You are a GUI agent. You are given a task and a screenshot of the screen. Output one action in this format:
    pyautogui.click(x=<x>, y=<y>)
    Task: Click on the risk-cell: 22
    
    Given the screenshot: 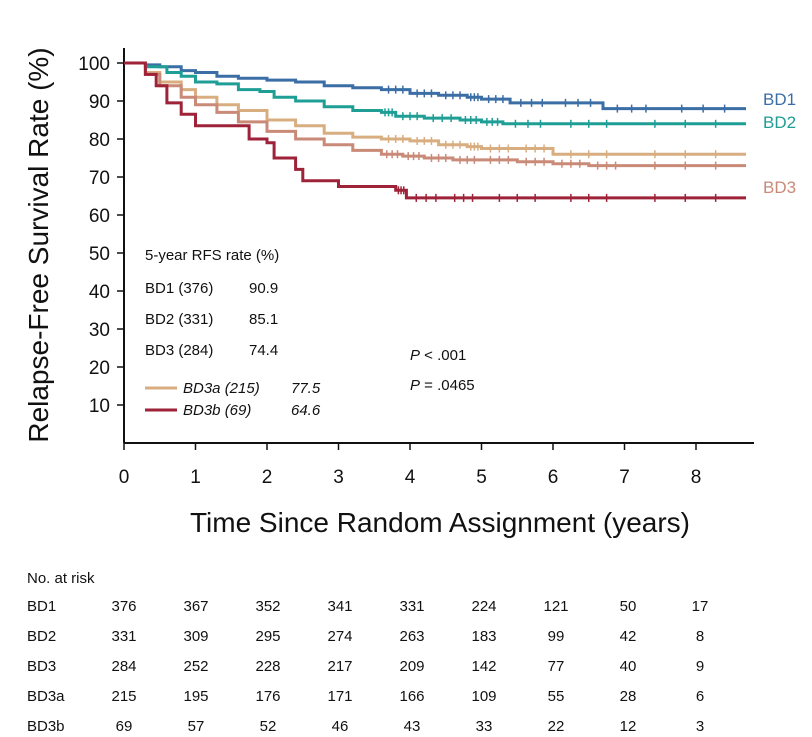 What is the action you would take?
    pyautogui.click(x=556, y=726)
    